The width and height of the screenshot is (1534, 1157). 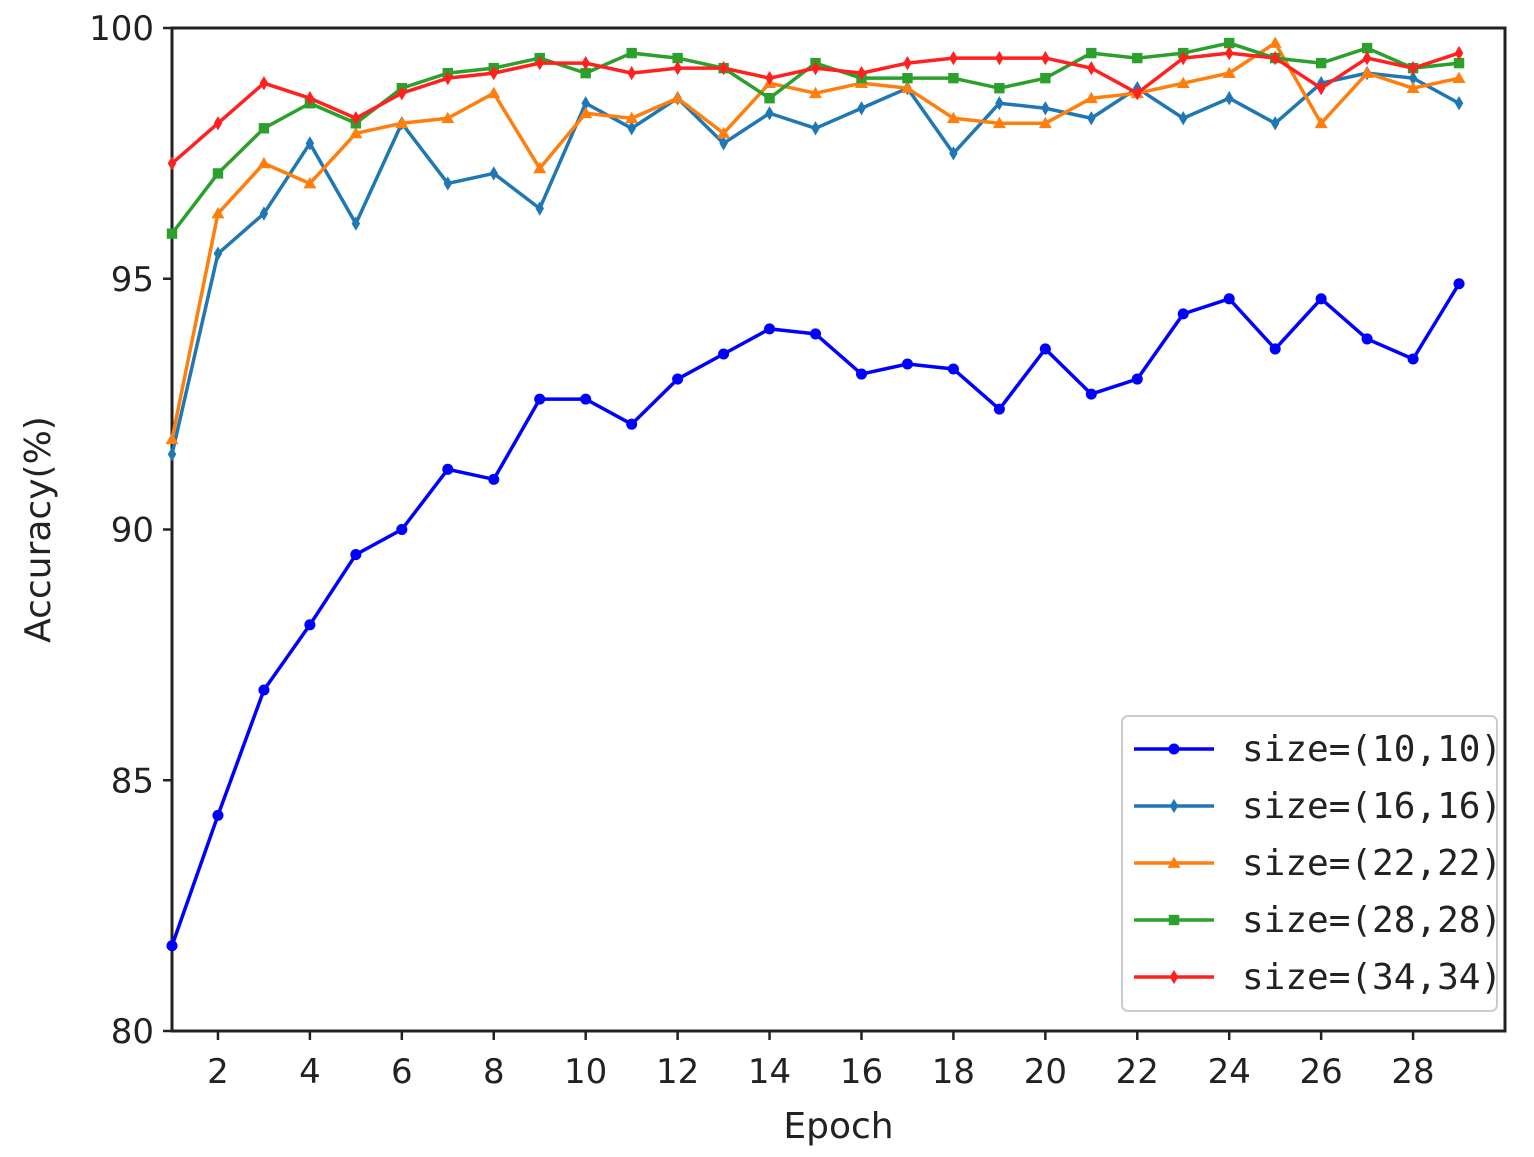 I want to click on y-tick-label: 100, so click(x=121, y=29).